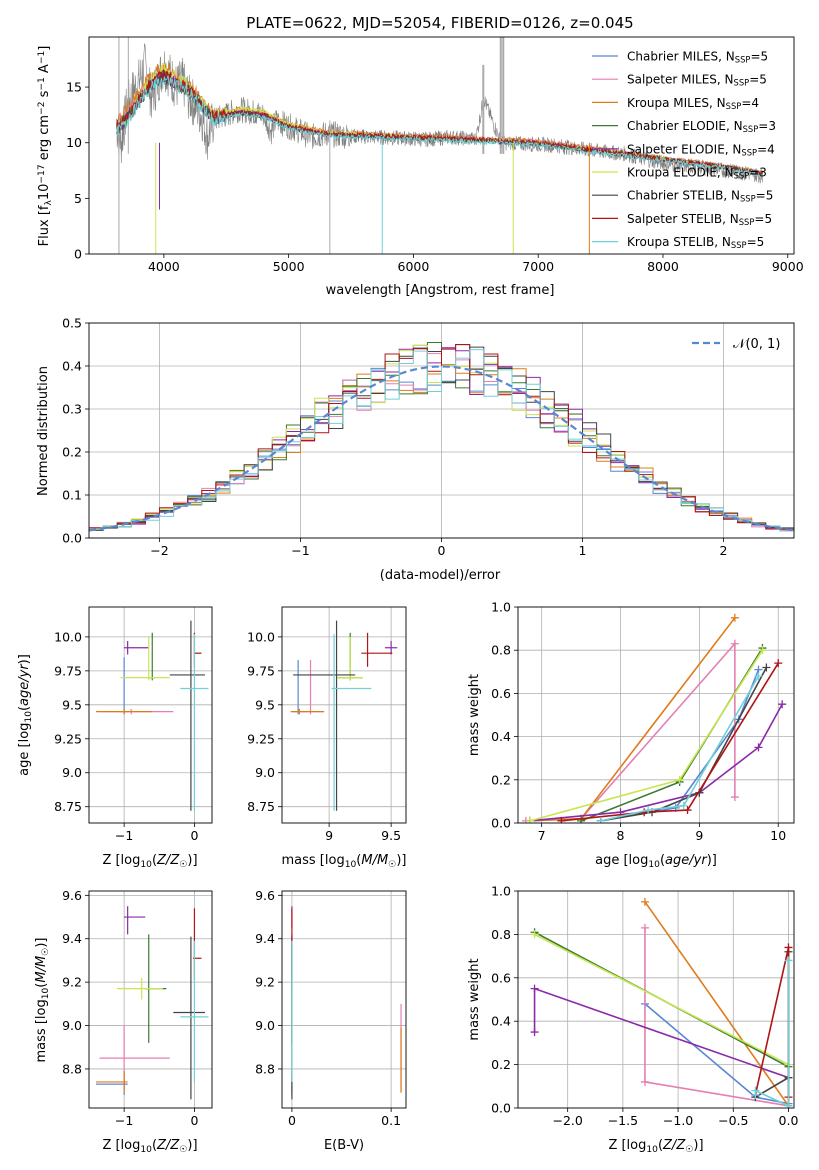 The image size is (819, 1170). What do you see at coordinates (697, 57) in the screenshot?
I see `legend-label: Chabrier MILES, NSSP=5` at bounding box center [697, 57].